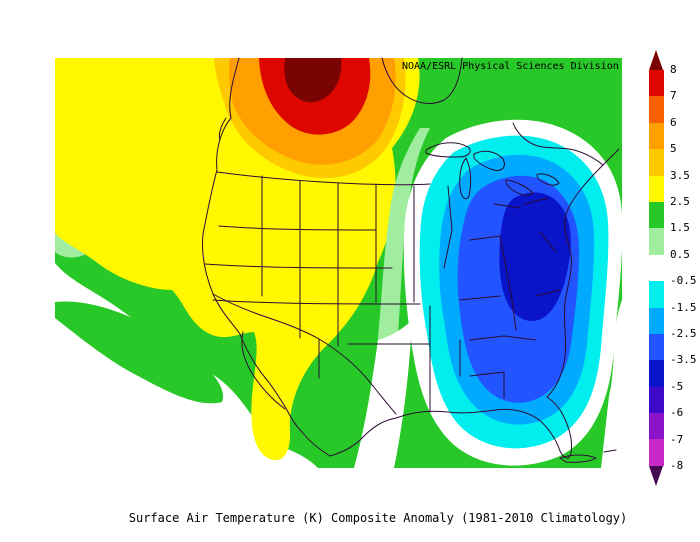 This screenshot has width=700, height=542. Describe the element at coordinates (680, 175) in the screenshot. I see `colorbar-tick-label: 3.5` at that location.